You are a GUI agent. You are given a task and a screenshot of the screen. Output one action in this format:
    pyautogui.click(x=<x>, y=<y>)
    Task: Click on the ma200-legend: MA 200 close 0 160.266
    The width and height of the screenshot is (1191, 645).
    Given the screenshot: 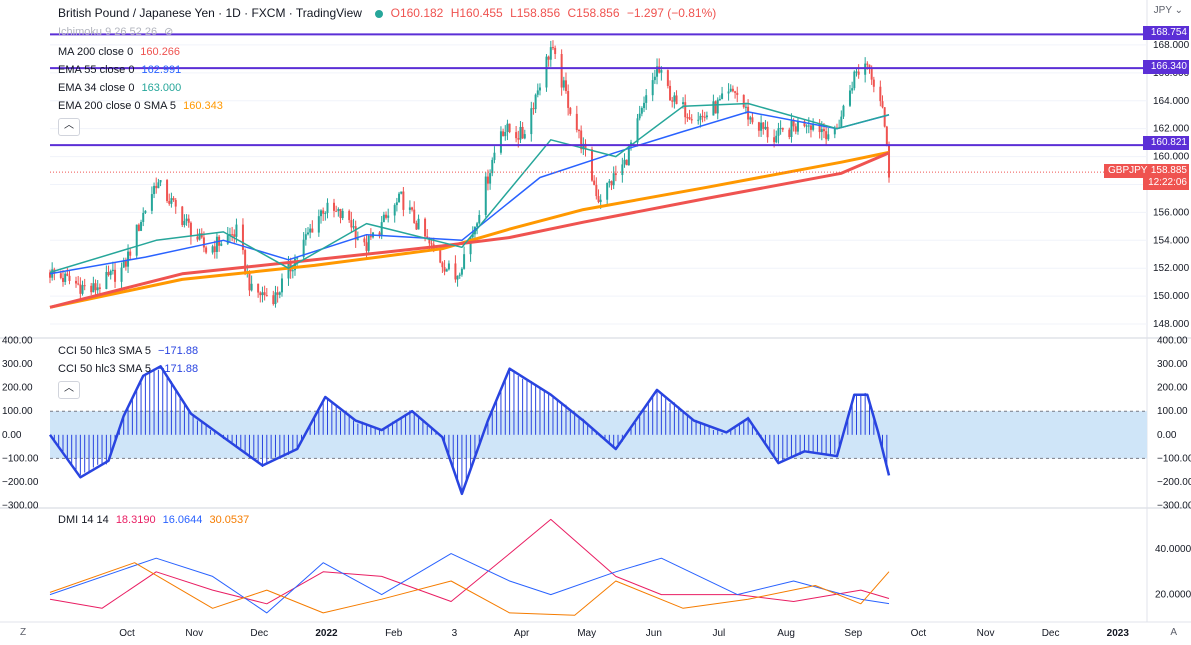 What is the action you would take?
    pyautogui.click(x=121, y=52)
    